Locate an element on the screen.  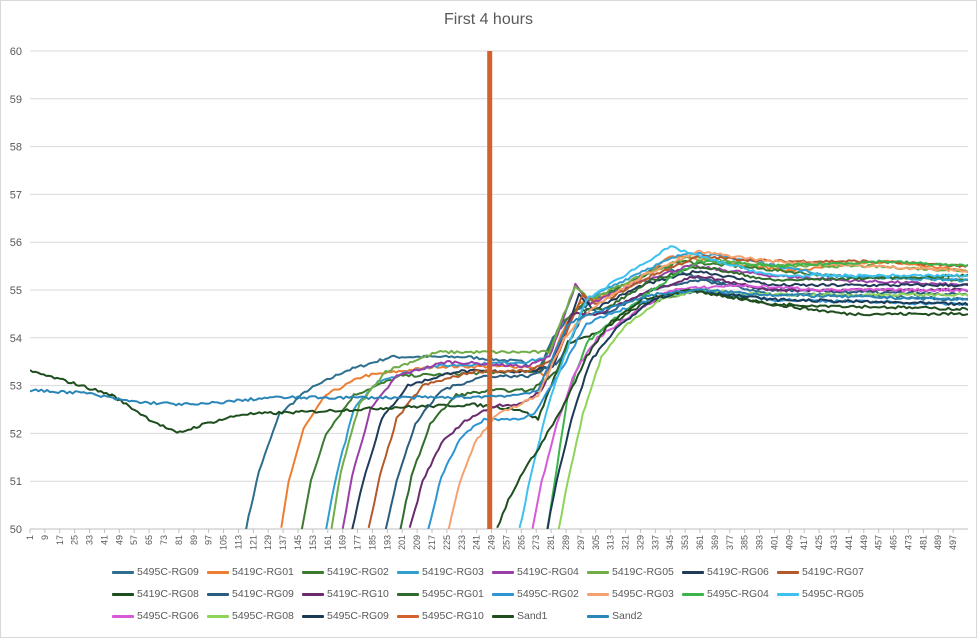
x-tick-label: 377 is located at coordinates (730, 542).